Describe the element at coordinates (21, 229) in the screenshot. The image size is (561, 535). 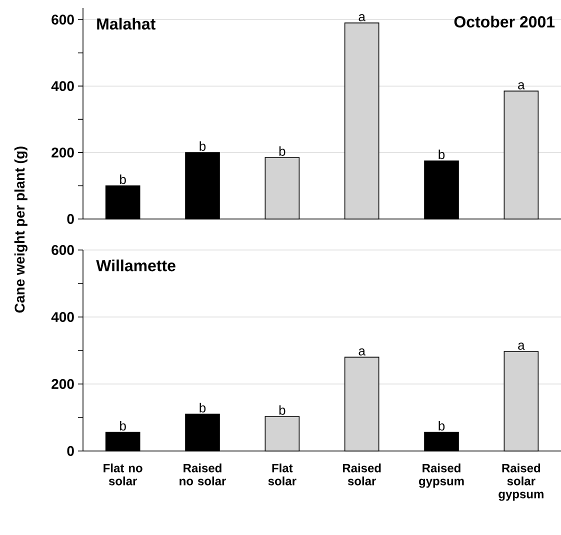
I see `y-axis-title: Cane weight per plant (g)` at that location.